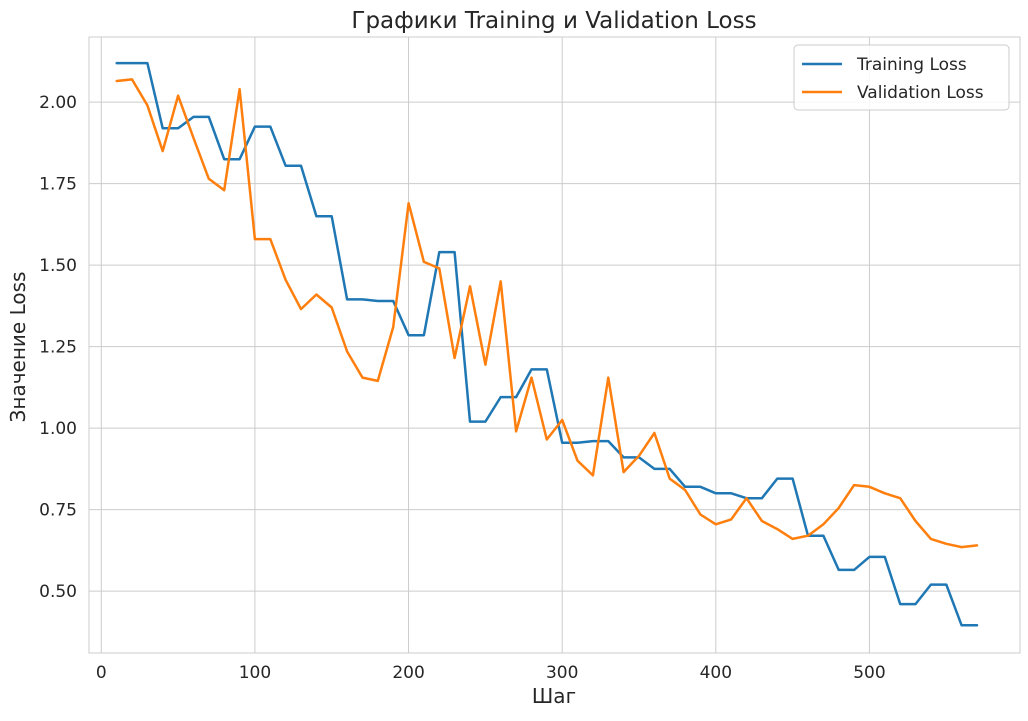 This screenshot has height=721, width=1028. What do you see at coordinates (408, 673) in the screenshot?
I see `x-tick-label: 200` at bounding box center [408, 673].